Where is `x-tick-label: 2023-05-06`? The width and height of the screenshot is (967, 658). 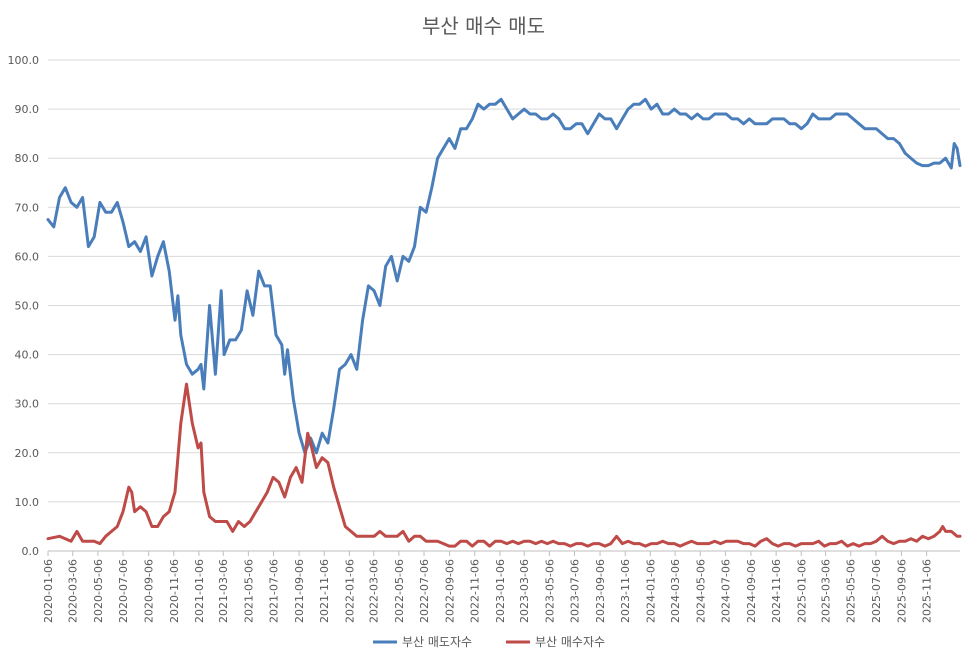
x-tick-label: 2023-05-06 is located at coordinates (549, 591).